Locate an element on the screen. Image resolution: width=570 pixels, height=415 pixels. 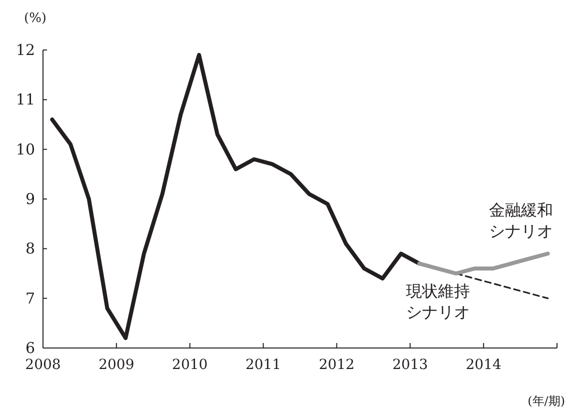
series-label: 現状維持シナリオ is located at coordinates (438, 301).